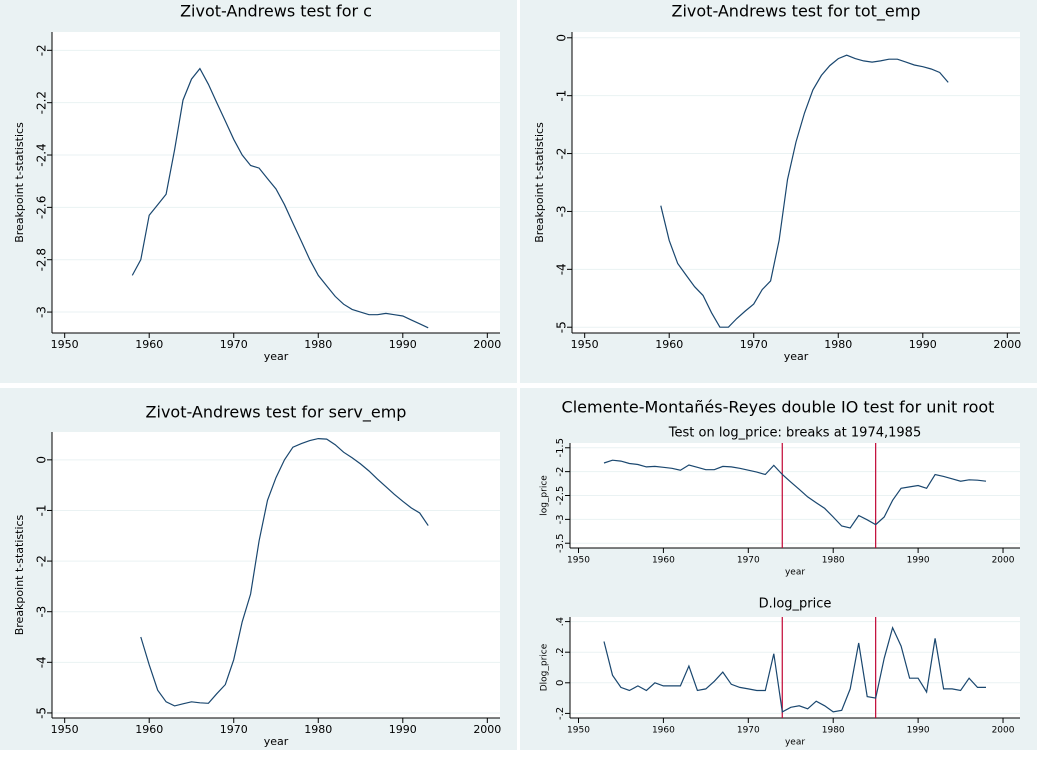 The height and width of the screenshot is (771, 1037). I want to click on y-tick-label: -2.4, so click(42, 154).